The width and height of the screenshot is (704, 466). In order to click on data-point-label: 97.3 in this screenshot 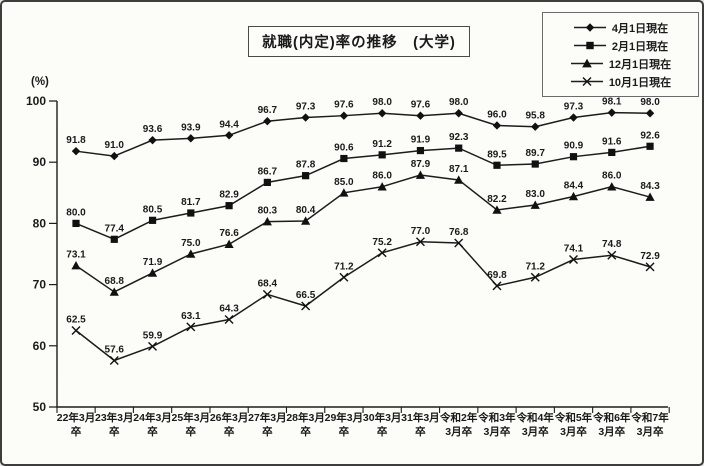, I will do `click(574, 107)`.